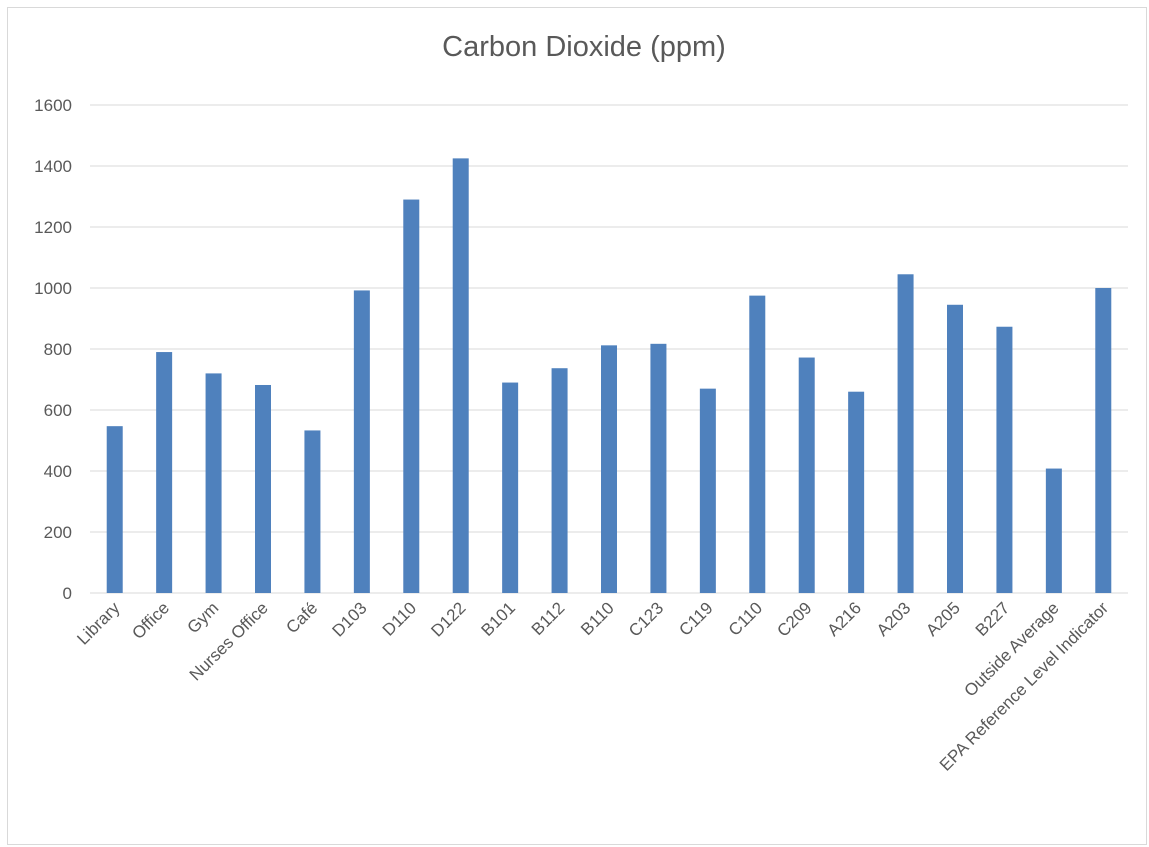 The image size is (1149, 847). I want to click on x-tick-label: D122, so click(448, 619).